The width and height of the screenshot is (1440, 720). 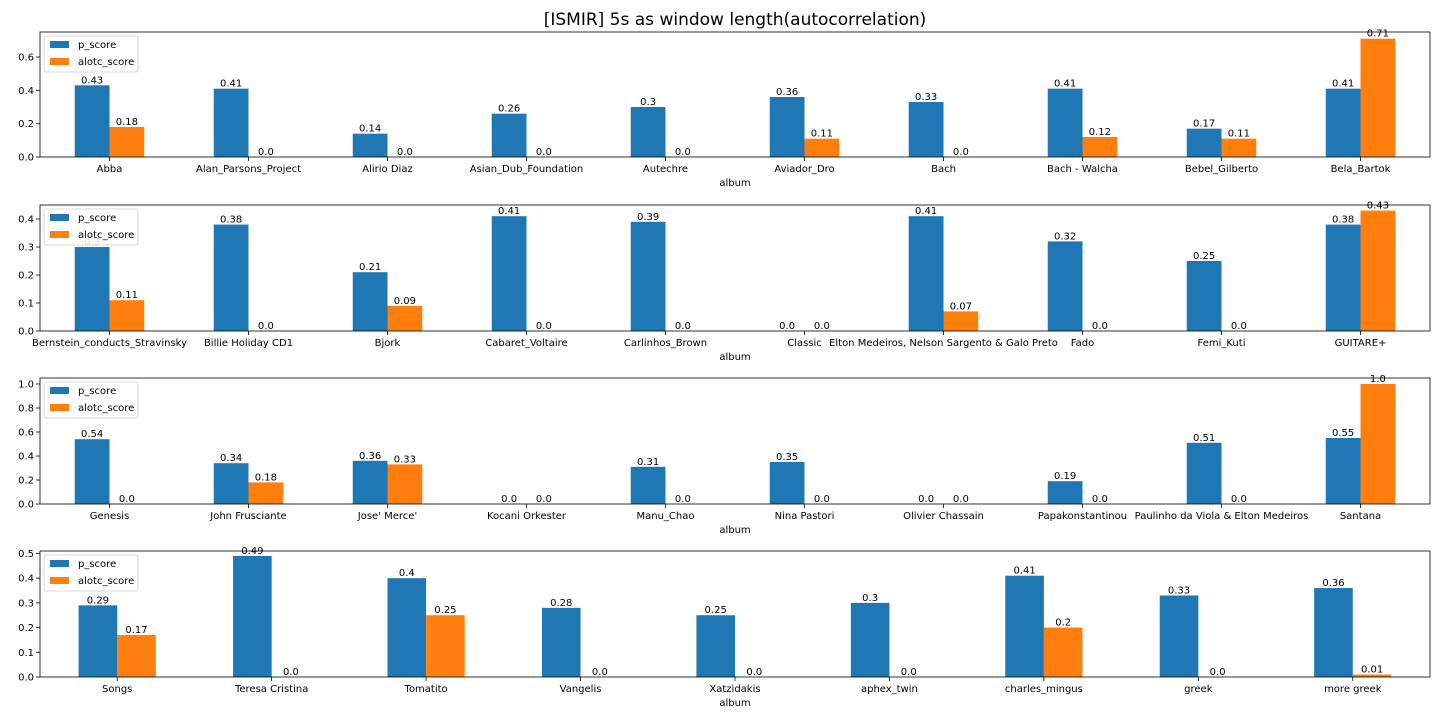 I want to click on x-tick-label: Bela_Bartok, so click(x=1361, y=169).